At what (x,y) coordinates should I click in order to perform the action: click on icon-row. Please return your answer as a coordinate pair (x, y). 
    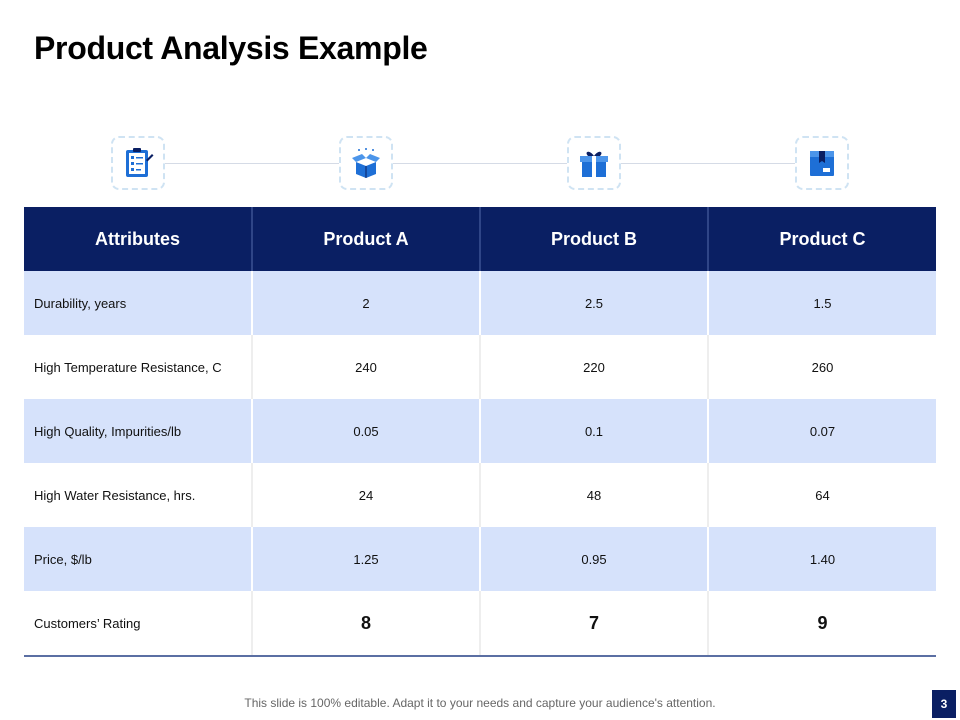
    Looking at the image, I should click on (480, 164).